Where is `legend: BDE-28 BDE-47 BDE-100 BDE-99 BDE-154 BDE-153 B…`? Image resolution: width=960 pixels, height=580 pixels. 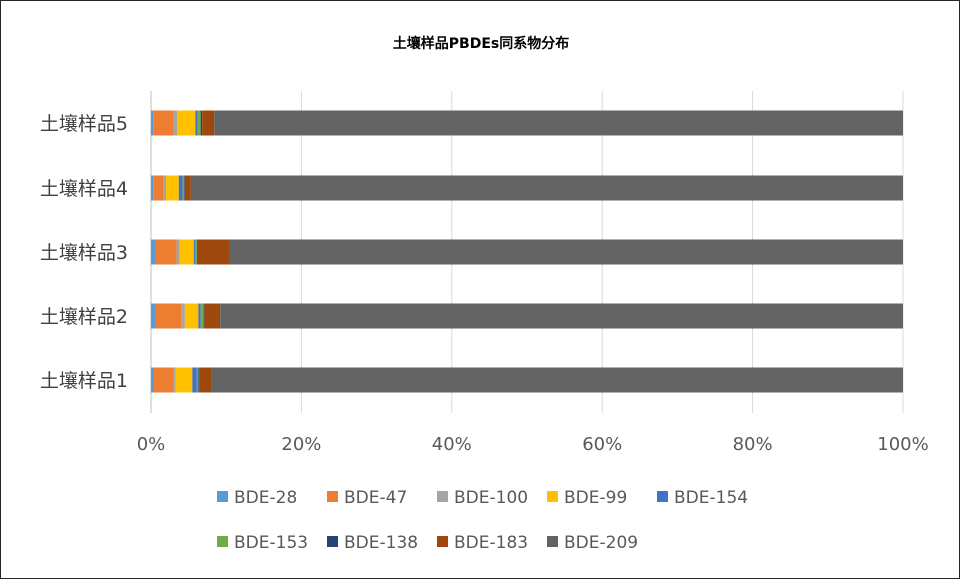
legend: BDE-28 BDE-47 BDE-100 BDE-99 BDE-154 BDE-153 B… is located at coordinates (482, 520).